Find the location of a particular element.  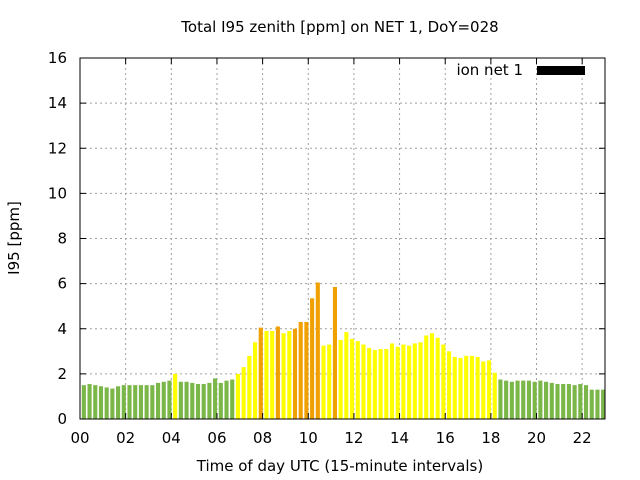

y-tick-labels: 0 2 4 6 8 10 12 14 16 is located at coordinates (57, 238).